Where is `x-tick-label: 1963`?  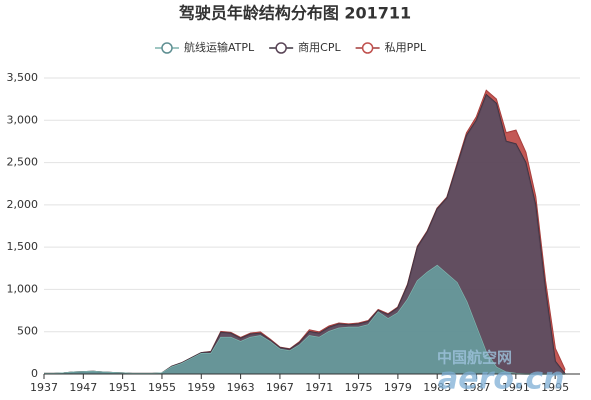
x-tick-label: 1963 is located at coordinates (241, 387).